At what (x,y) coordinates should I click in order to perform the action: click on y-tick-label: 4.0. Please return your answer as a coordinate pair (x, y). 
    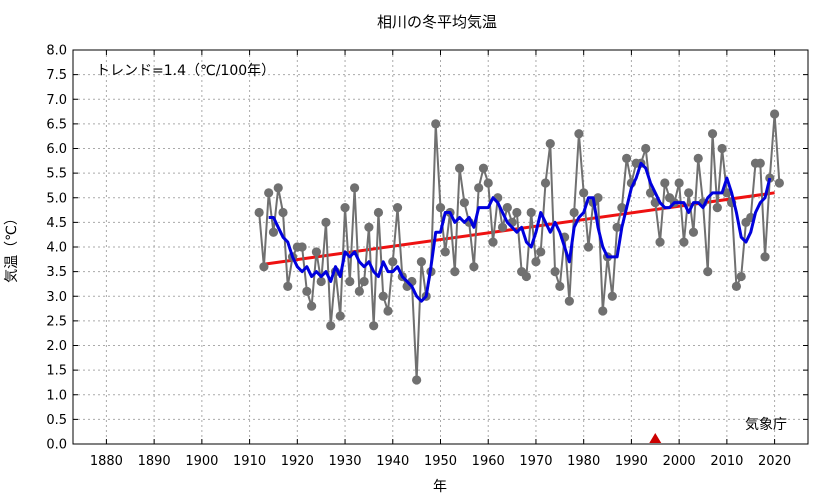
    Looking at the image, I should click on (56, 248).